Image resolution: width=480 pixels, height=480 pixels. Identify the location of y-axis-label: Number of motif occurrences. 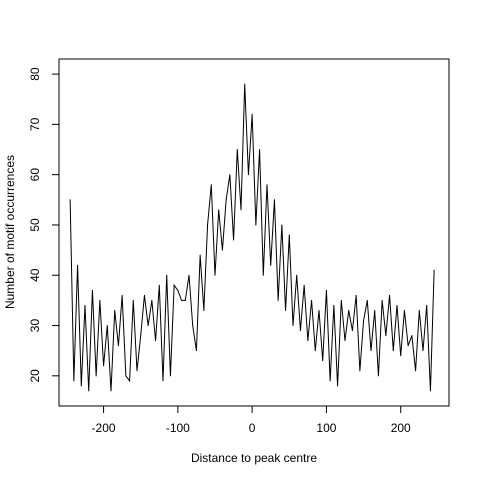
(10, 232).